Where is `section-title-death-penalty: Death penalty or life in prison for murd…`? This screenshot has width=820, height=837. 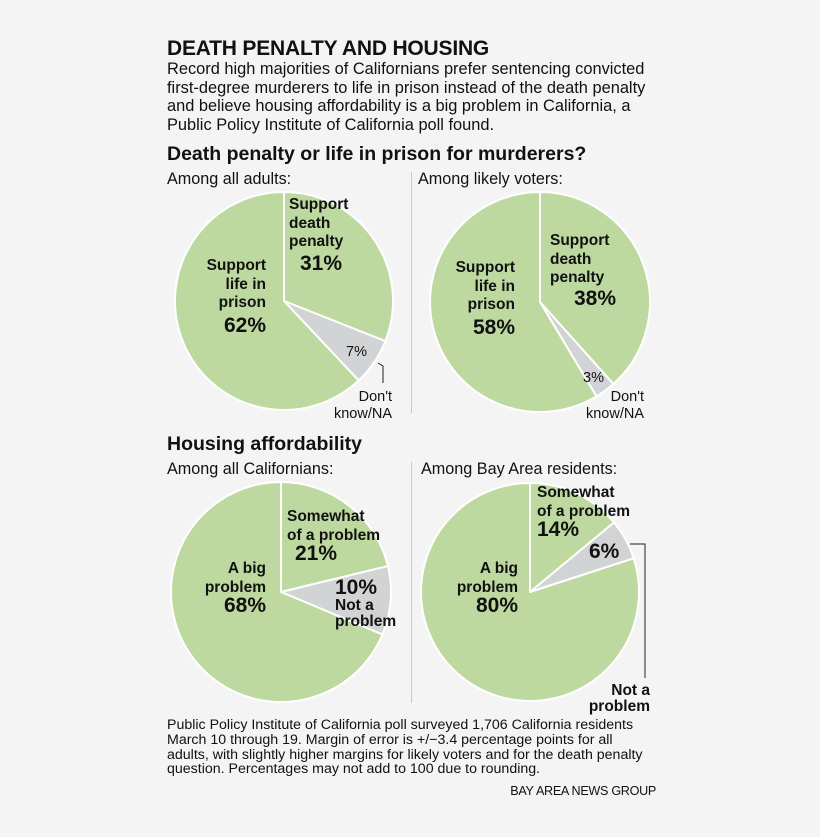
section-title-death-penalty: Death penalty or life in prison for murd… is located at coordinates (377, 154).